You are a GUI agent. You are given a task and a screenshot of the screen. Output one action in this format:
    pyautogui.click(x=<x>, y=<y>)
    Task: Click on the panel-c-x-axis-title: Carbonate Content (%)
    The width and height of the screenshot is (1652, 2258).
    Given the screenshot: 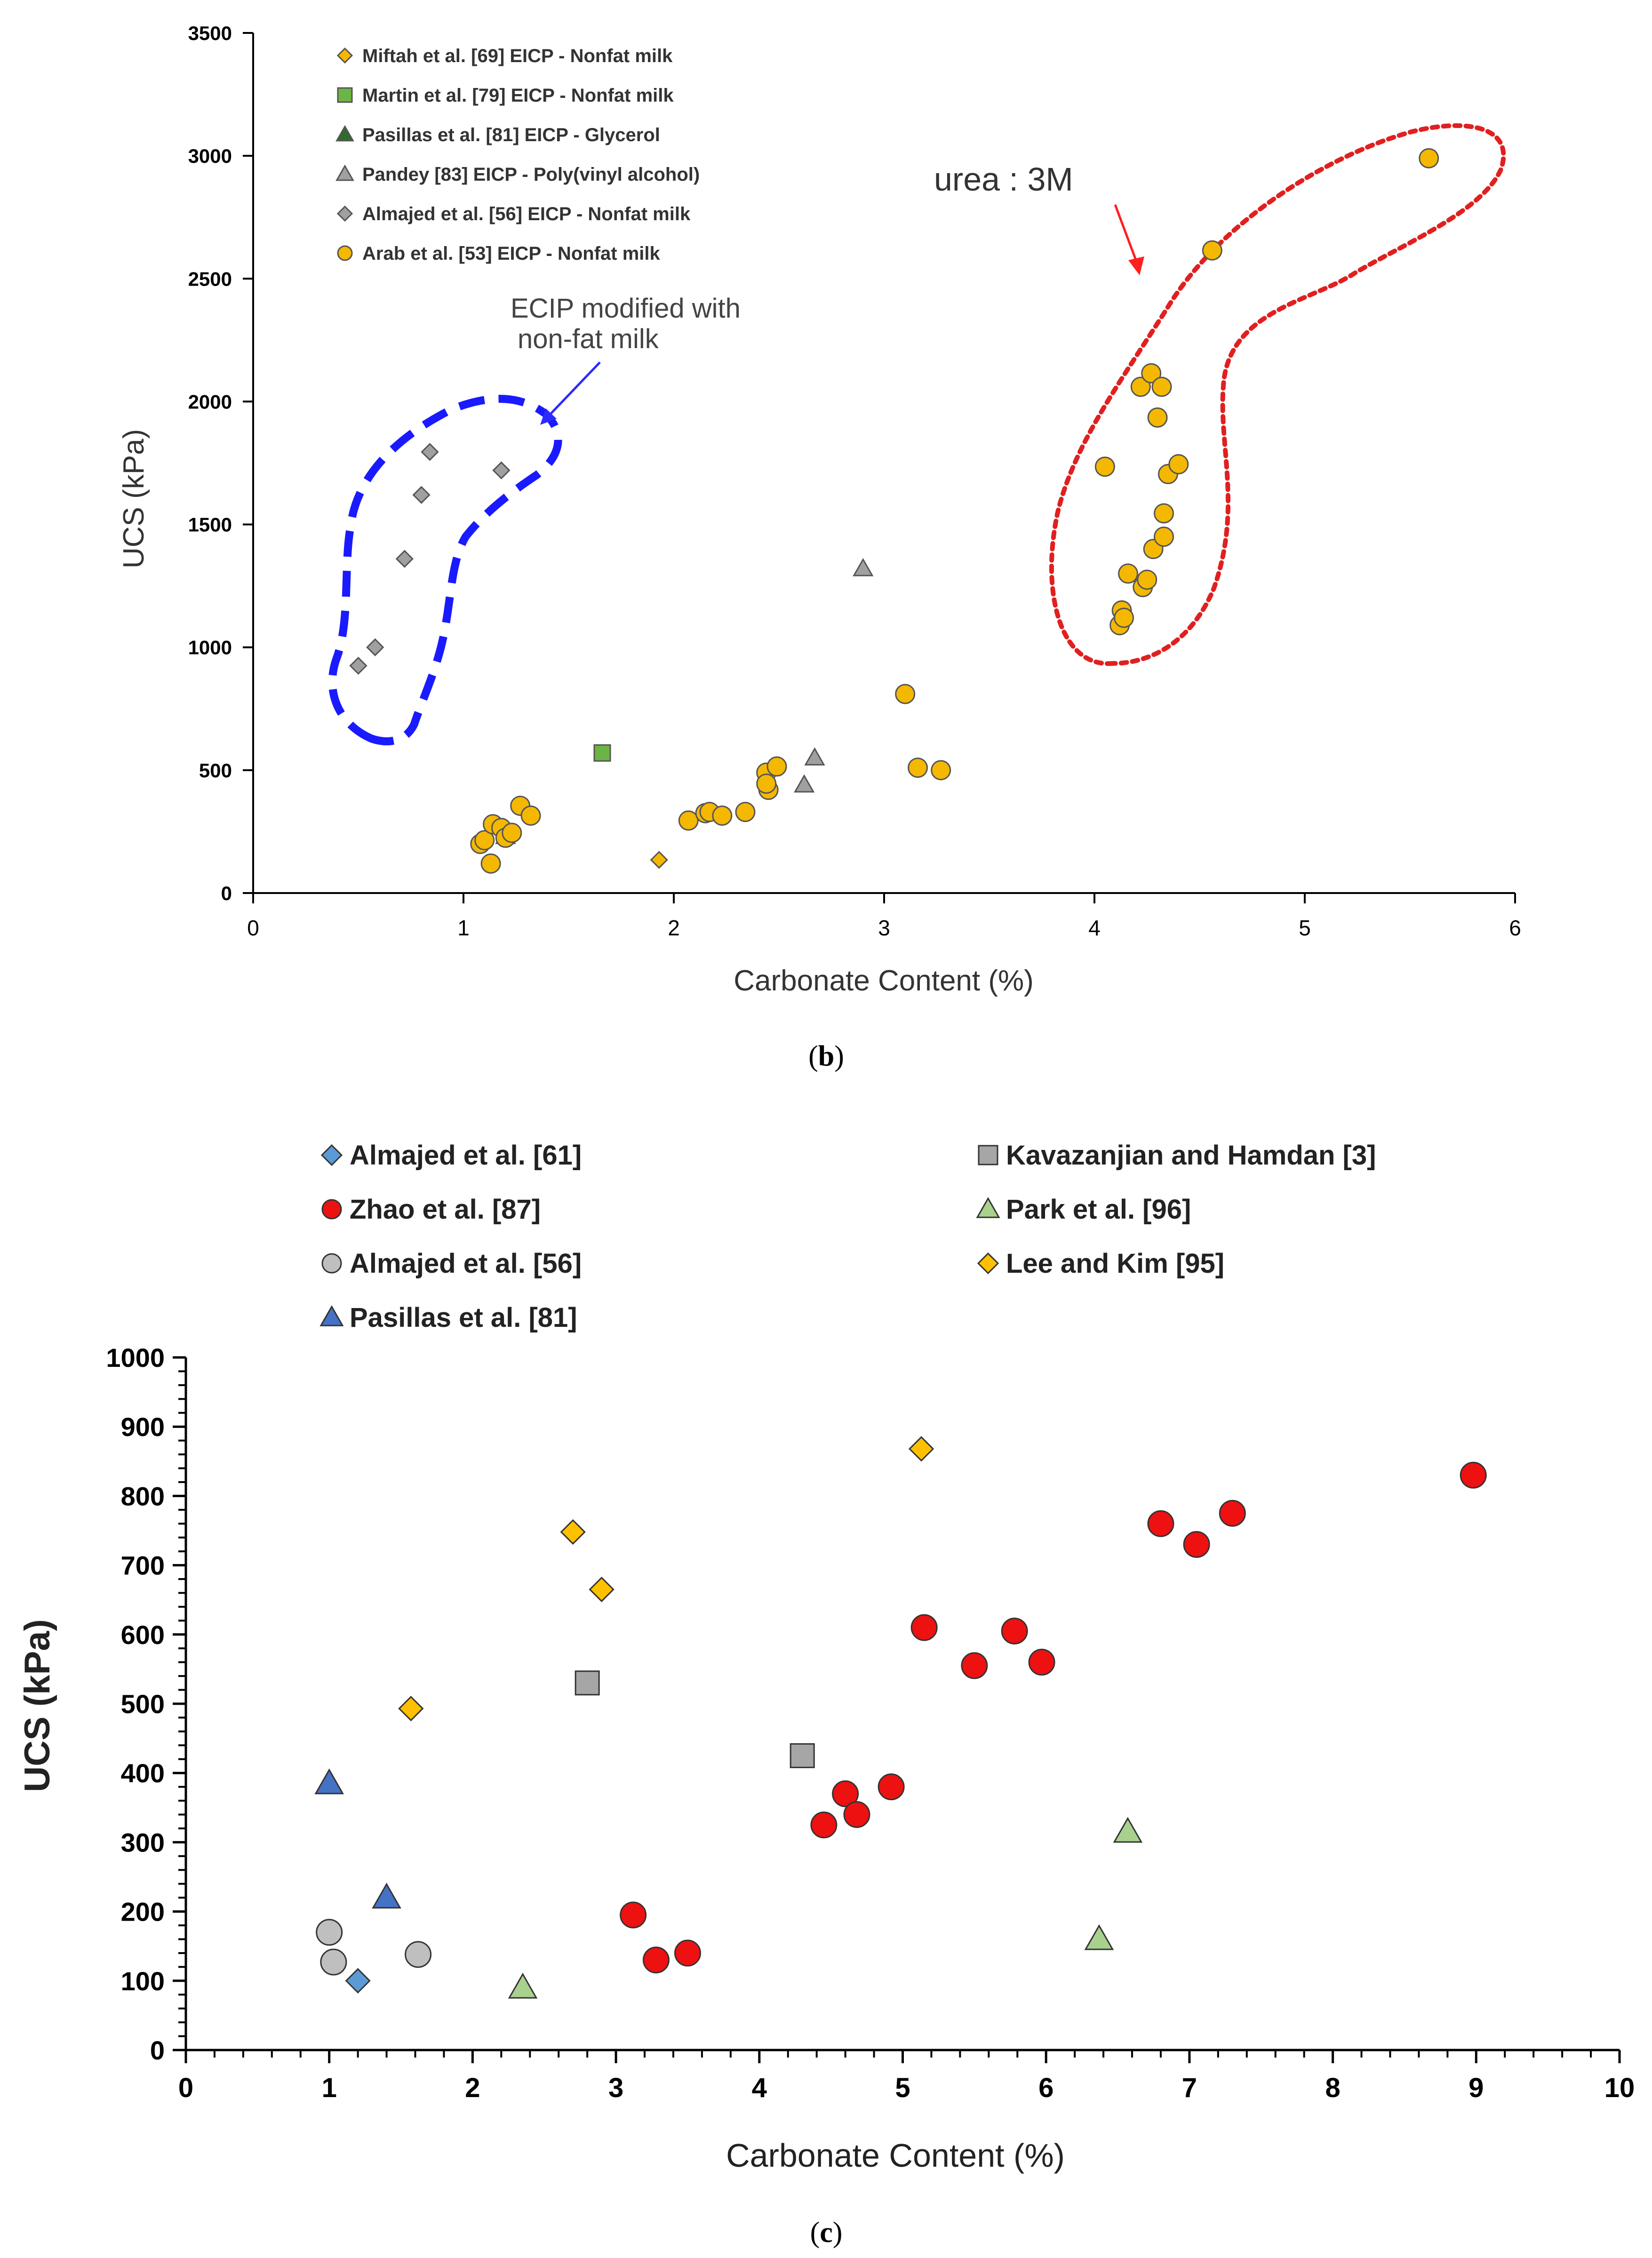 What is the action you would take?
    pyautogui.click(x=896, y=2155)
    